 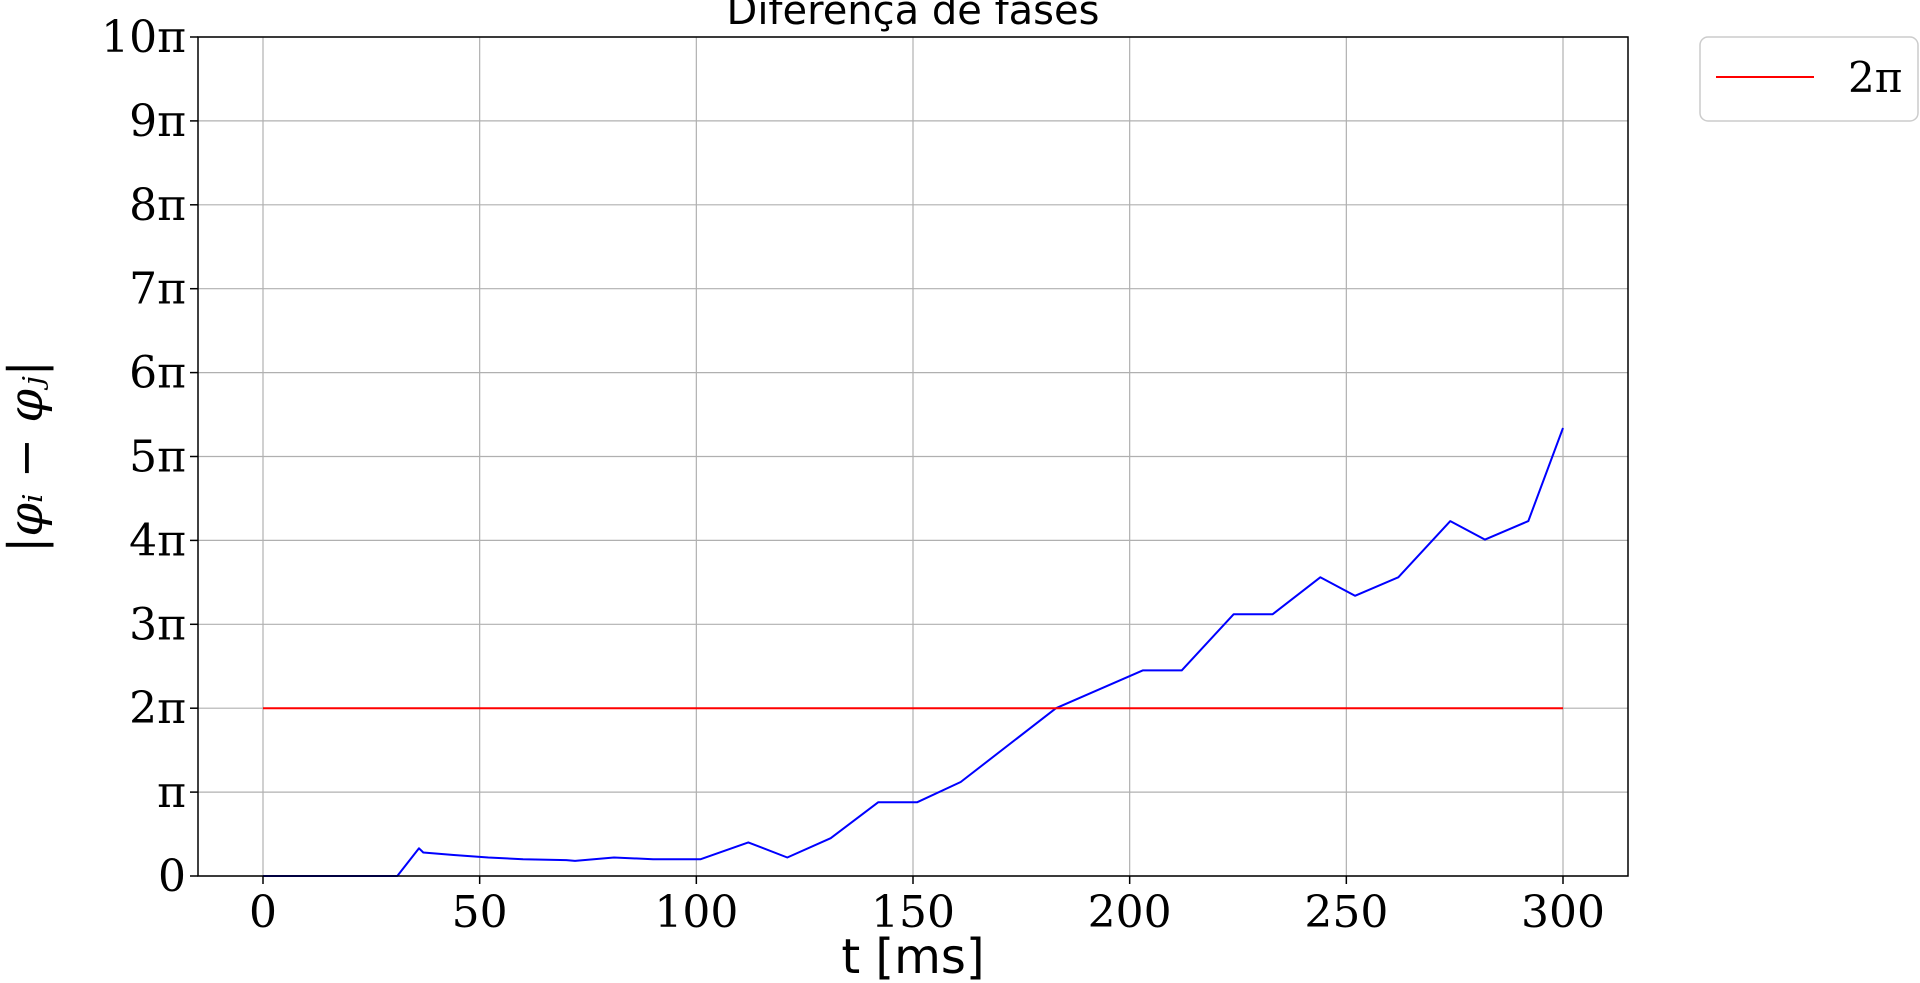 I want to click on x-tick-label: 250, so click(x=1346, y=912).